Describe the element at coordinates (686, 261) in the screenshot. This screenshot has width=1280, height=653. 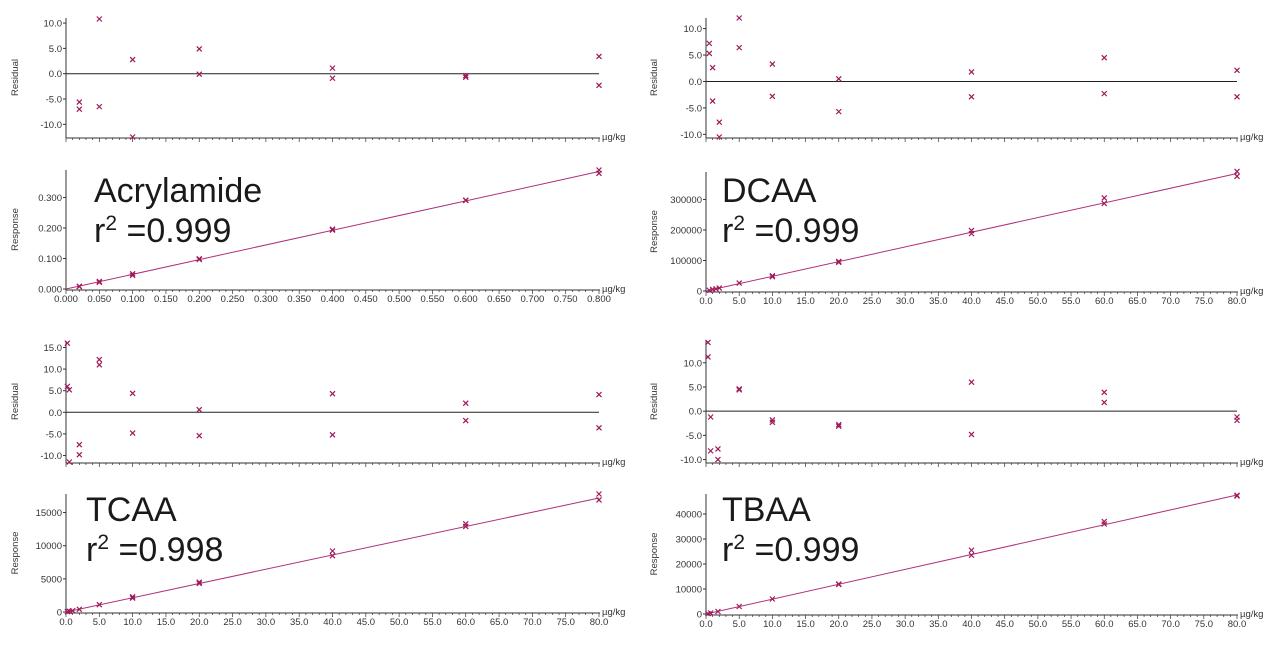
I see `y-tick-label: 100000` at that location.